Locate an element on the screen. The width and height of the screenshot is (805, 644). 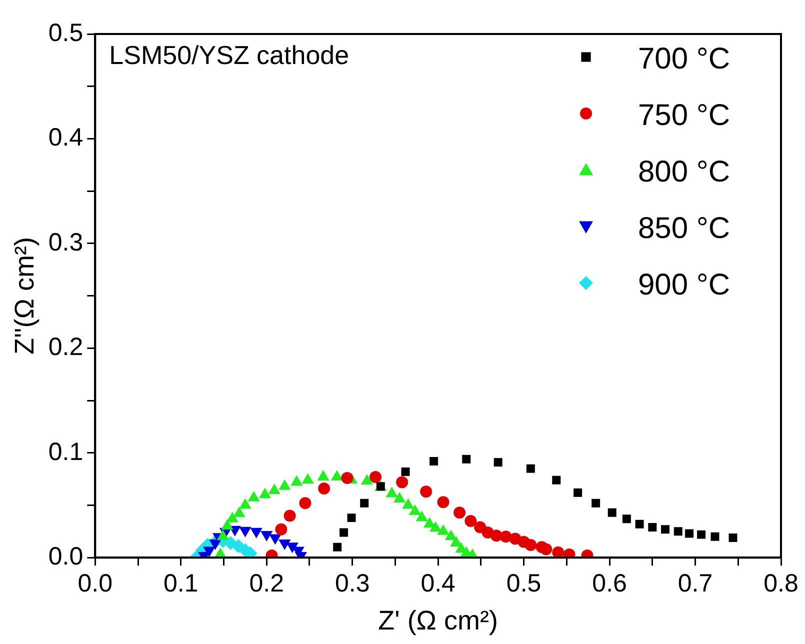
legend-label: 800 °C is located at coordinates (684, 171).